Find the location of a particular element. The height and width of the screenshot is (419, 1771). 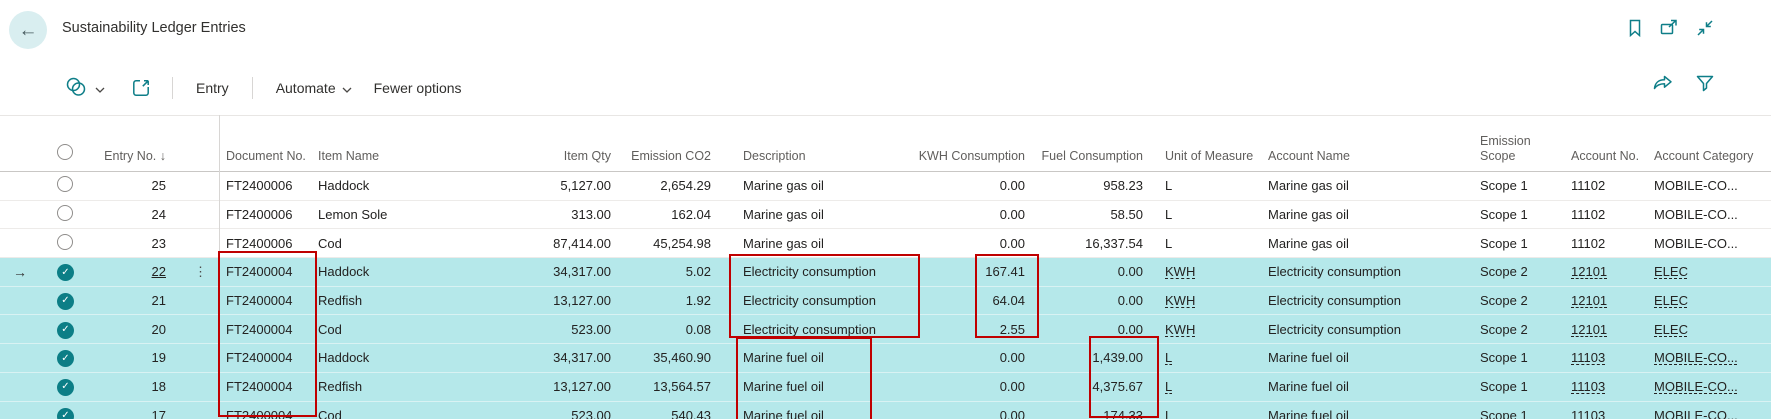

cell-item-qty: 34,317.00 is located at coordinates (517, 358).